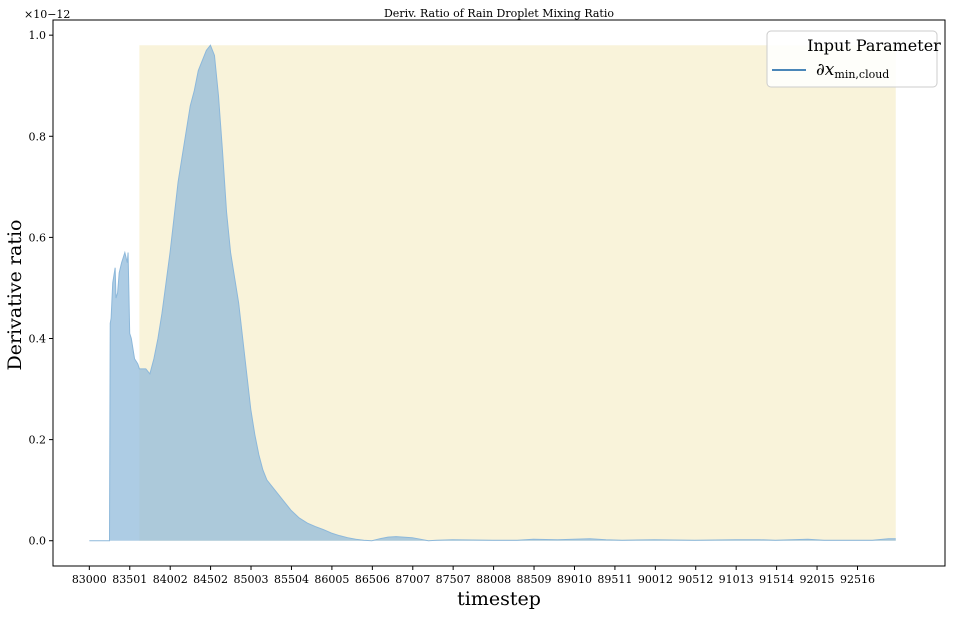 Image resolution: width=955 pixels, height=617 pixels. I want to click on y-tick-label: 0.2, so click(38, 440).